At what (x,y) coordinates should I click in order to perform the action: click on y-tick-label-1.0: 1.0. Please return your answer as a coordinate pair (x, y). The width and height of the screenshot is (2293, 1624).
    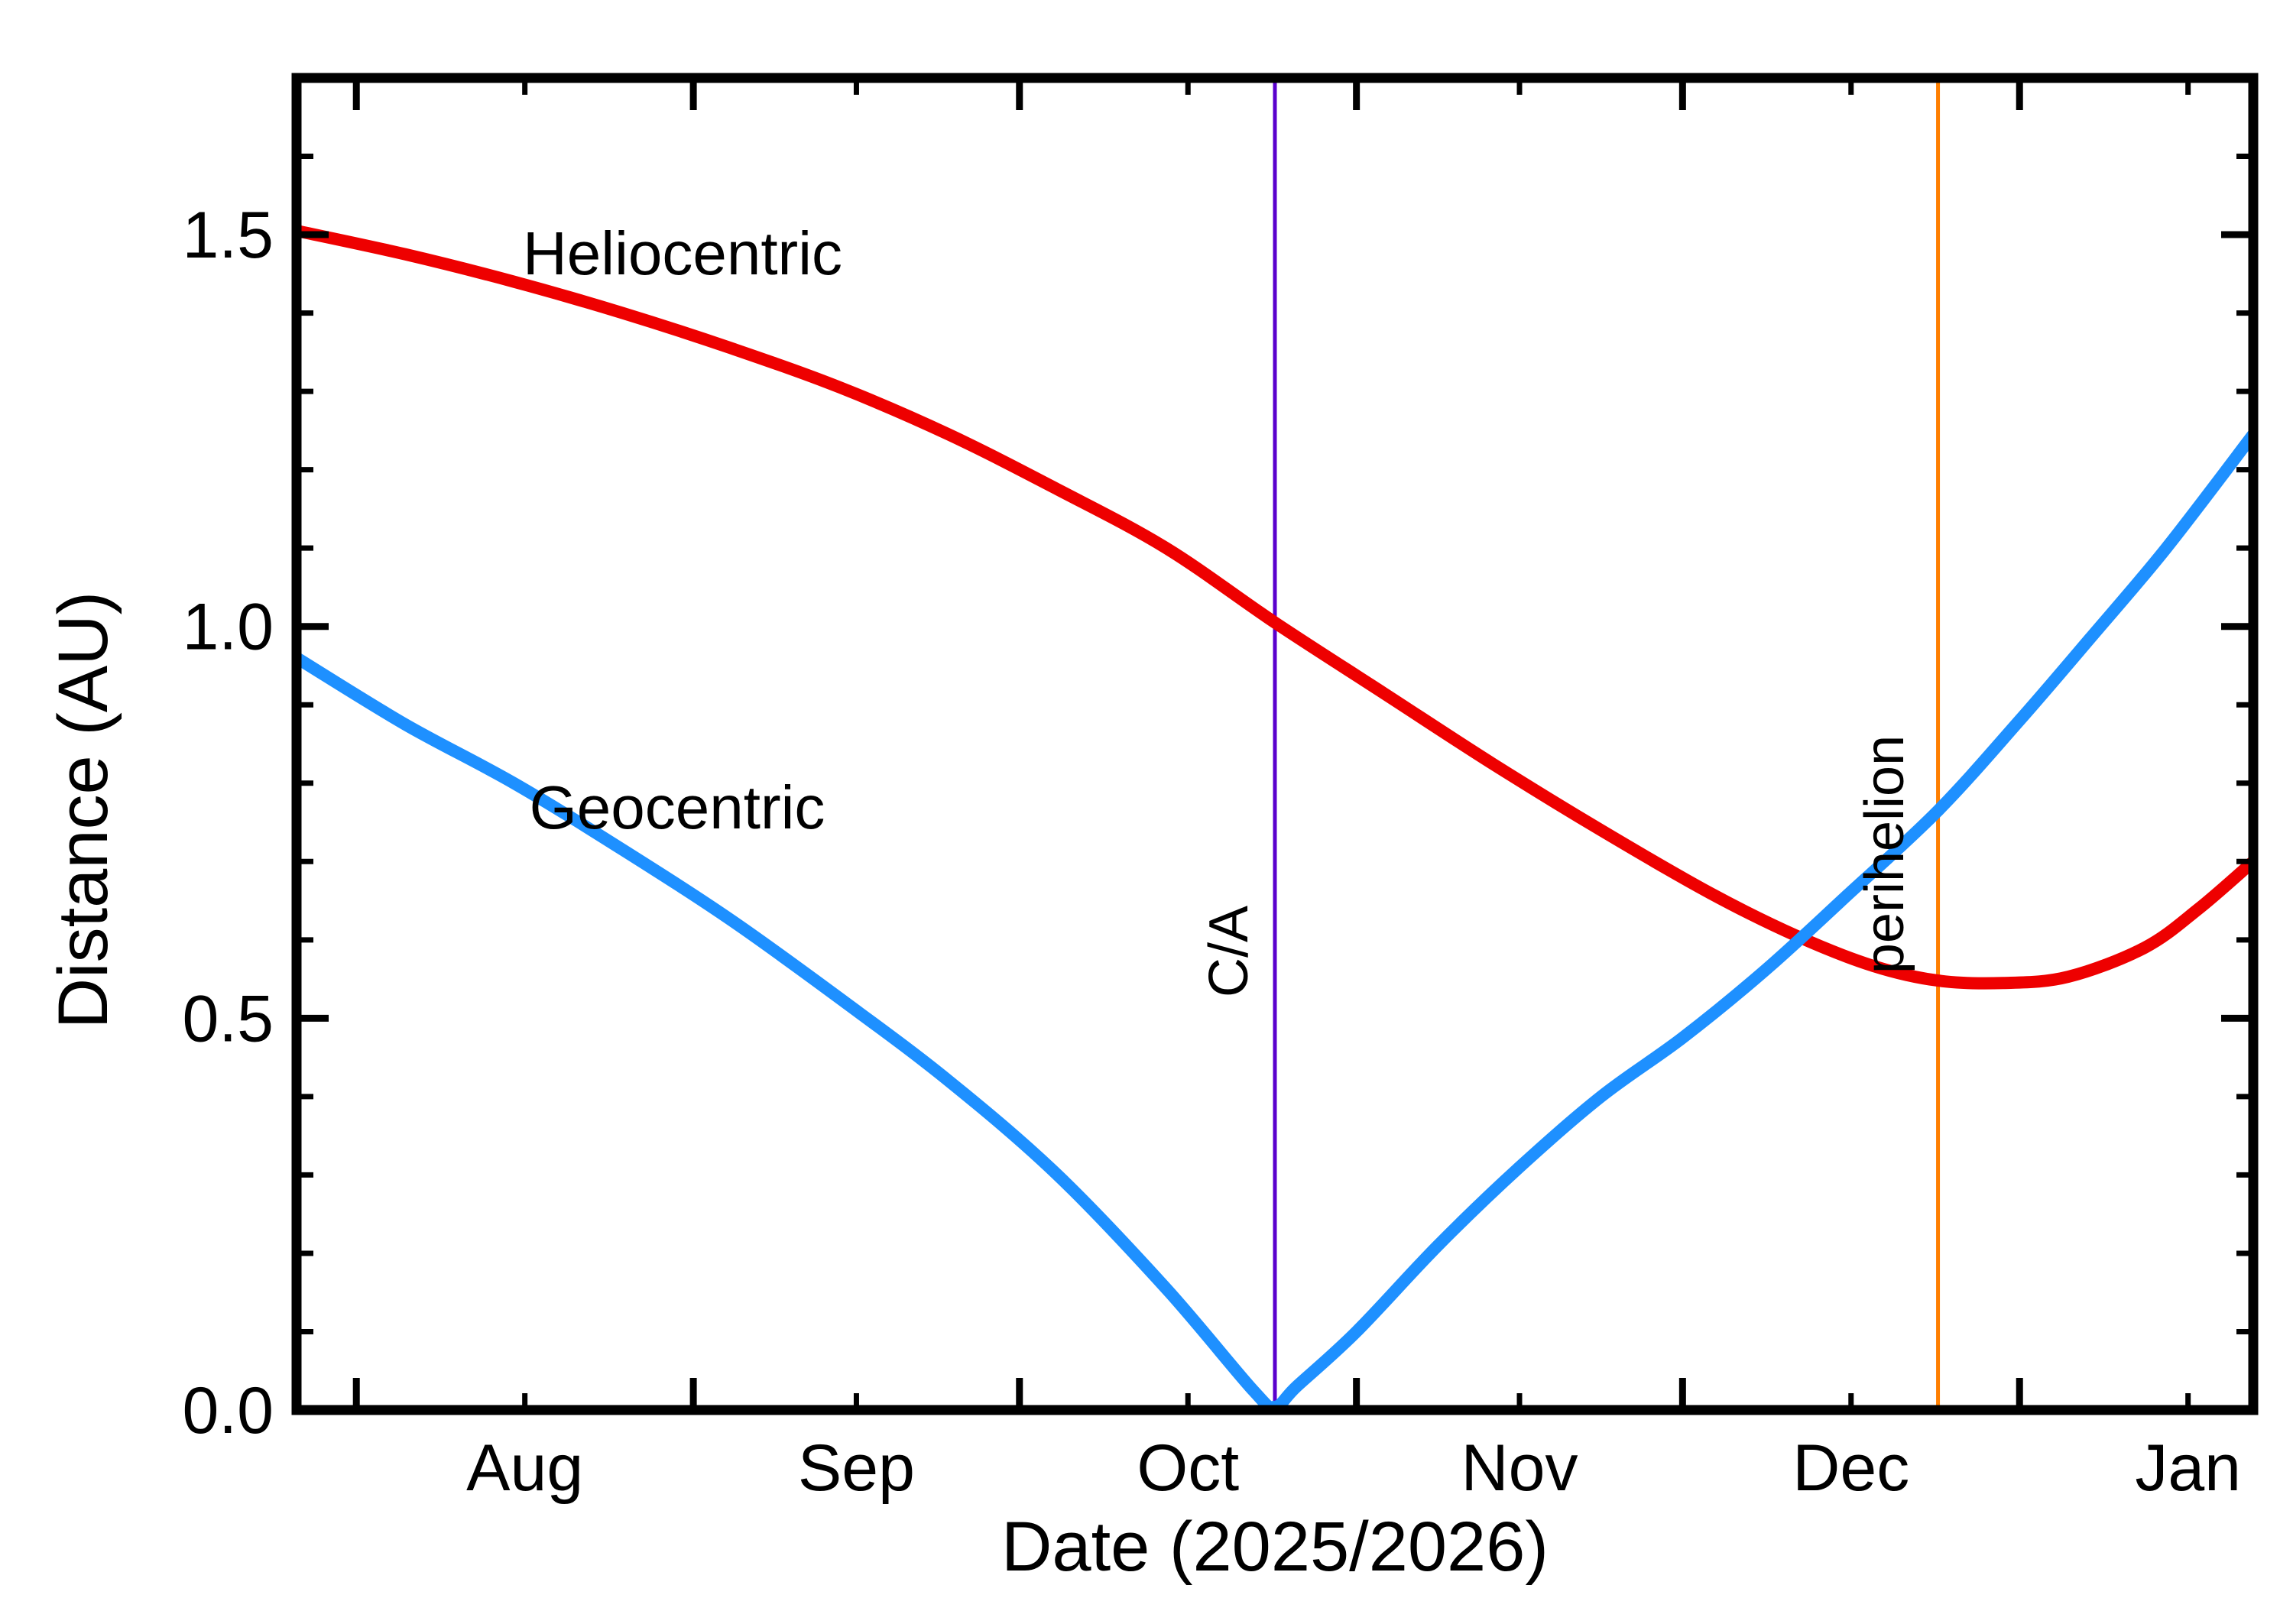
    Looking at the image, I should click on (228, 627).